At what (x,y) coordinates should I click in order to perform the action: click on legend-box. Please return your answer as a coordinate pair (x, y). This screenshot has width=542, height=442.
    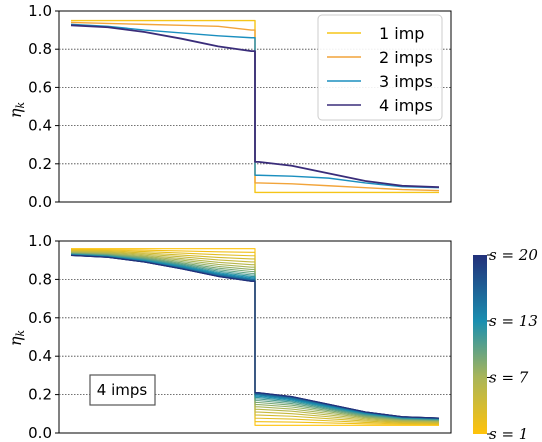
    Looking at the image, I should click on (380, 67).